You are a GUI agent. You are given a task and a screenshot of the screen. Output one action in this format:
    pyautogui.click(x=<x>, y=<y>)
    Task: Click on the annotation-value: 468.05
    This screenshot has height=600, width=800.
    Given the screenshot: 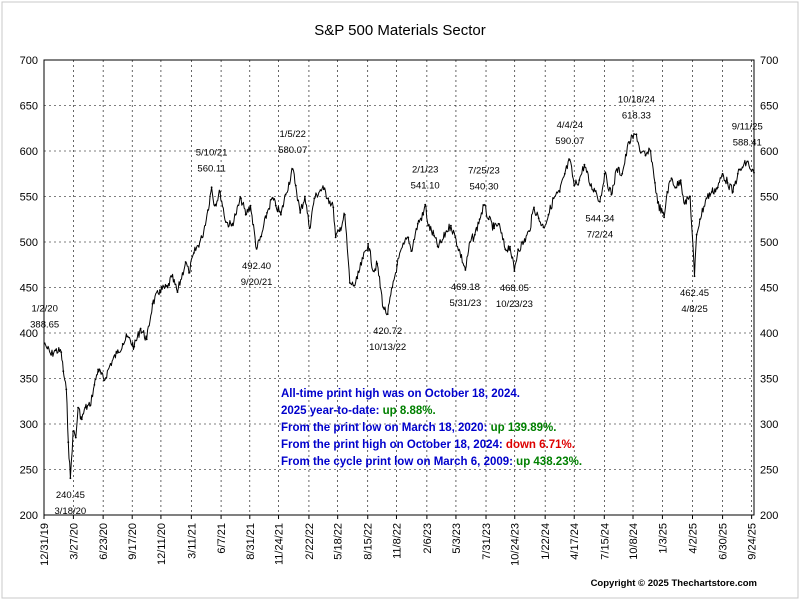 What is the action you would take?
    pyautogui.click(x=514, y=288)
    